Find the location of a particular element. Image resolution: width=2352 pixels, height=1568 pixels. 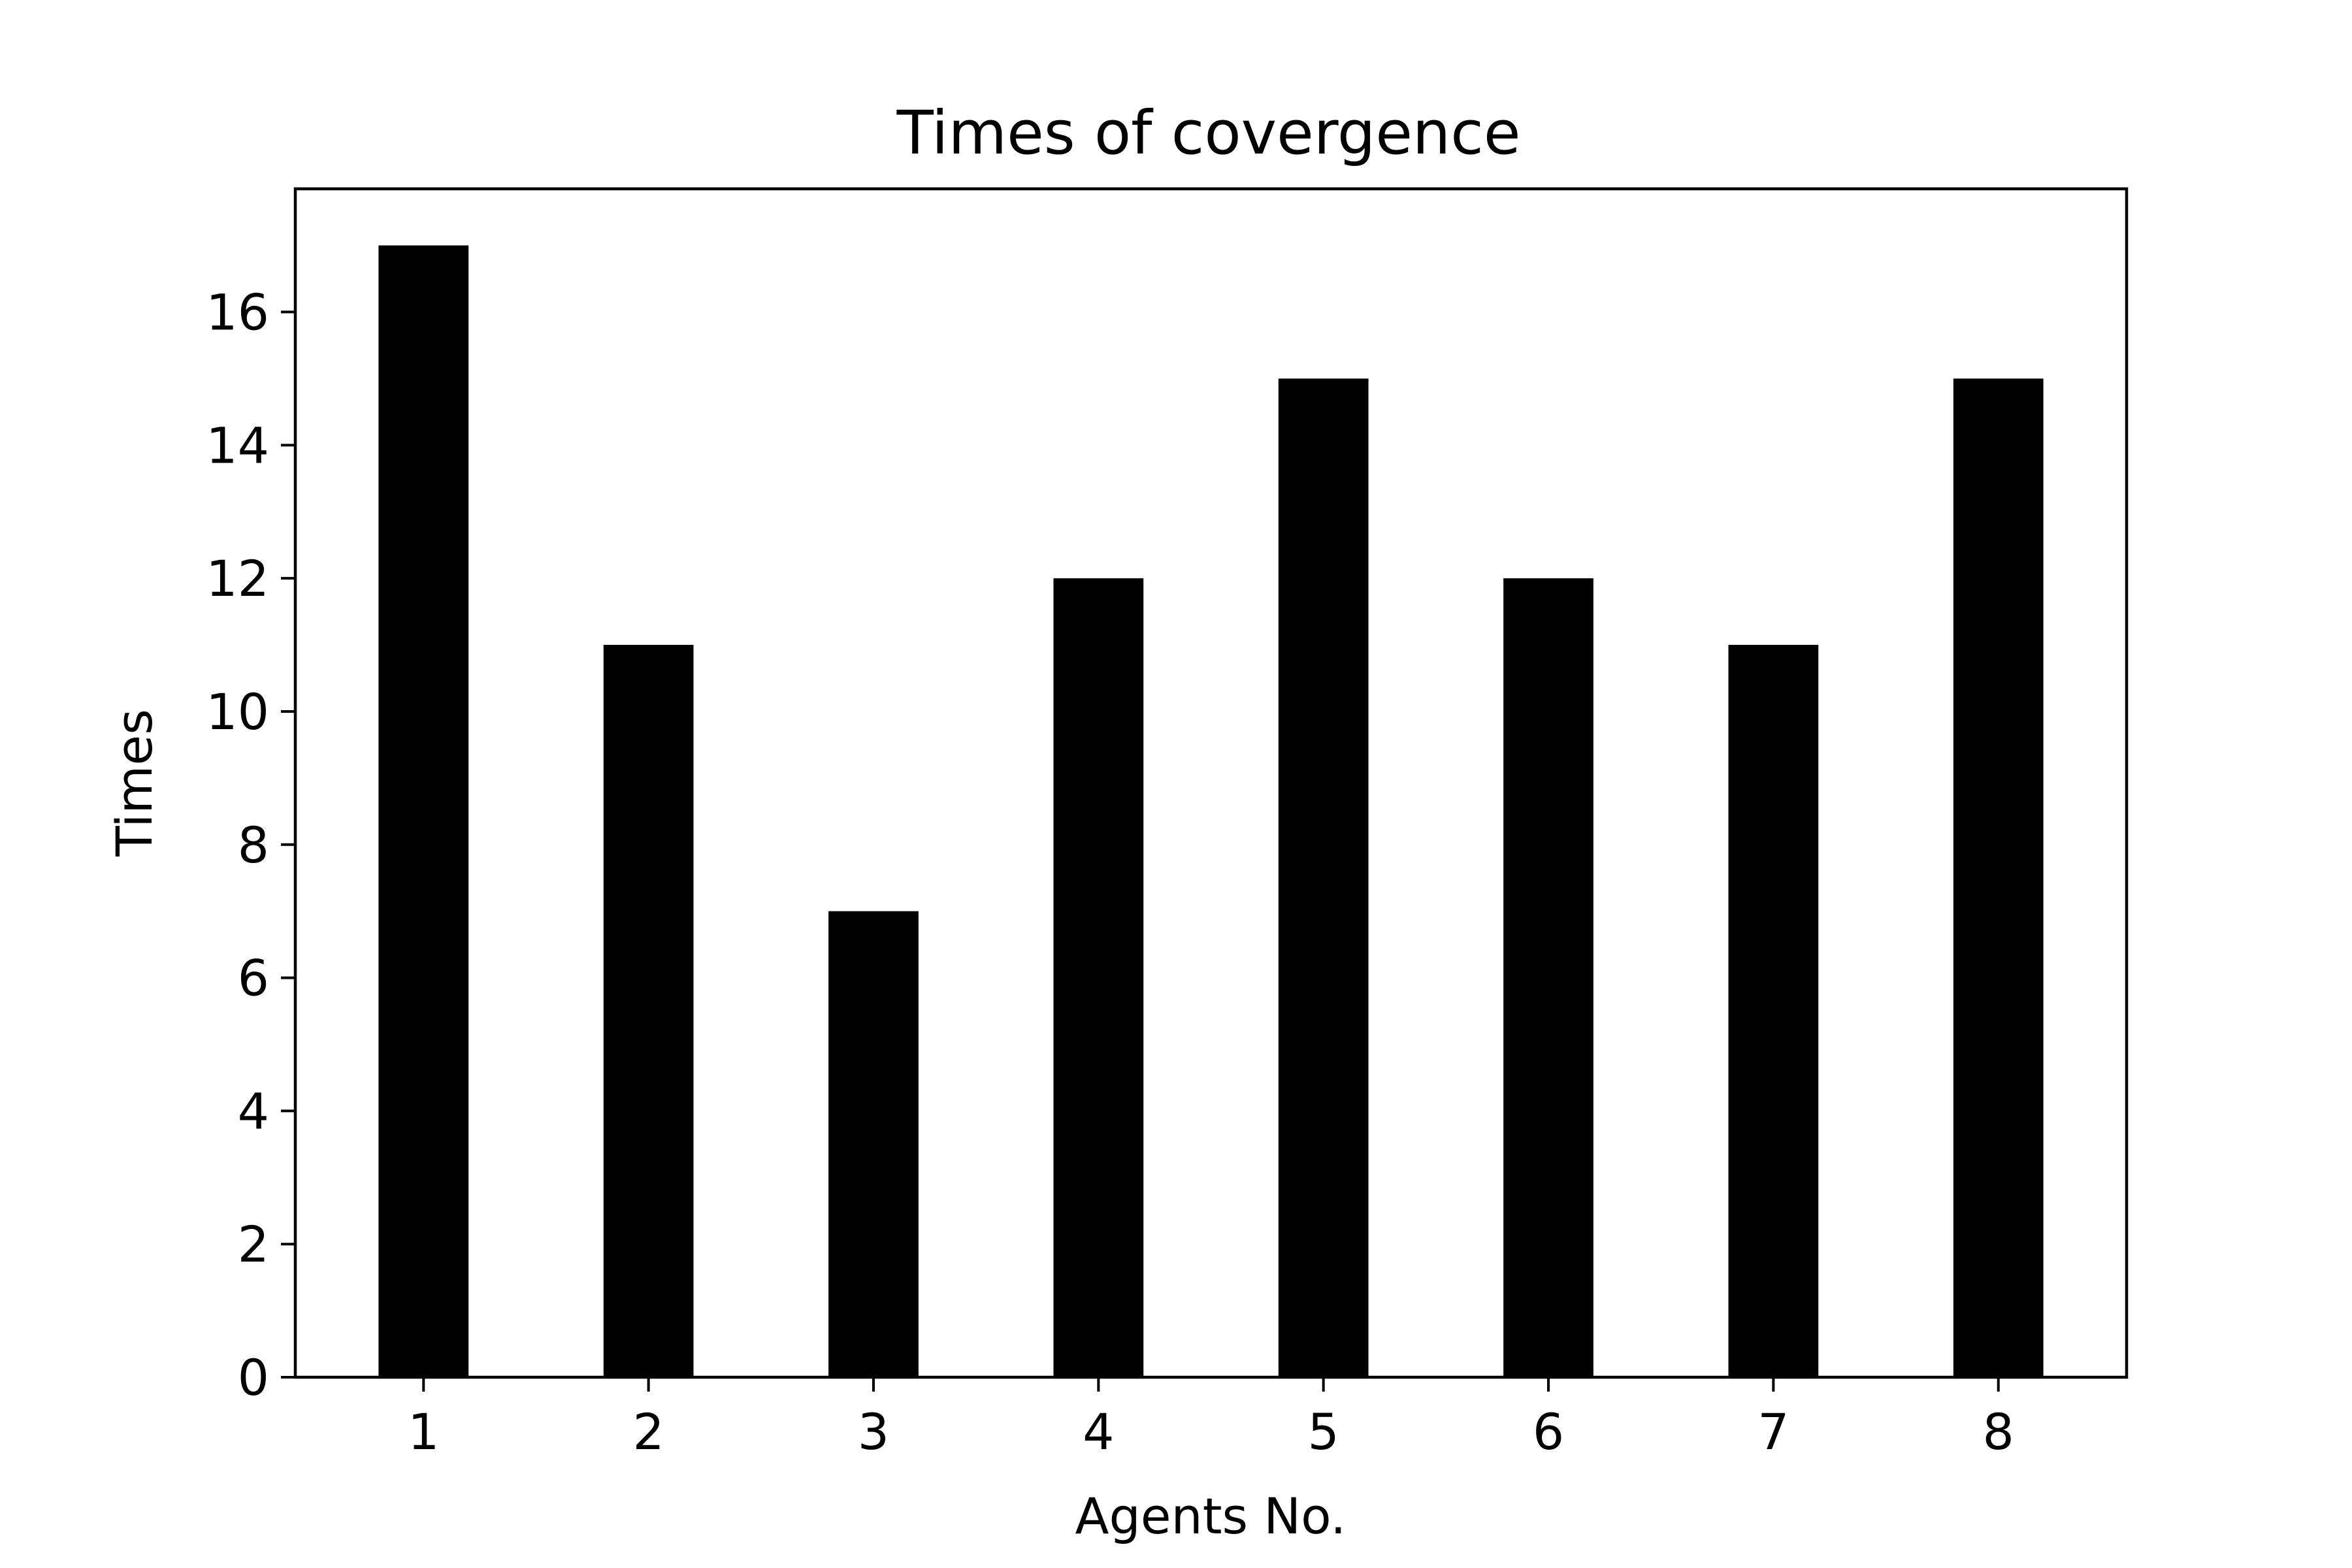

y-tick-label: 16 is located at coordinates (237, 313).